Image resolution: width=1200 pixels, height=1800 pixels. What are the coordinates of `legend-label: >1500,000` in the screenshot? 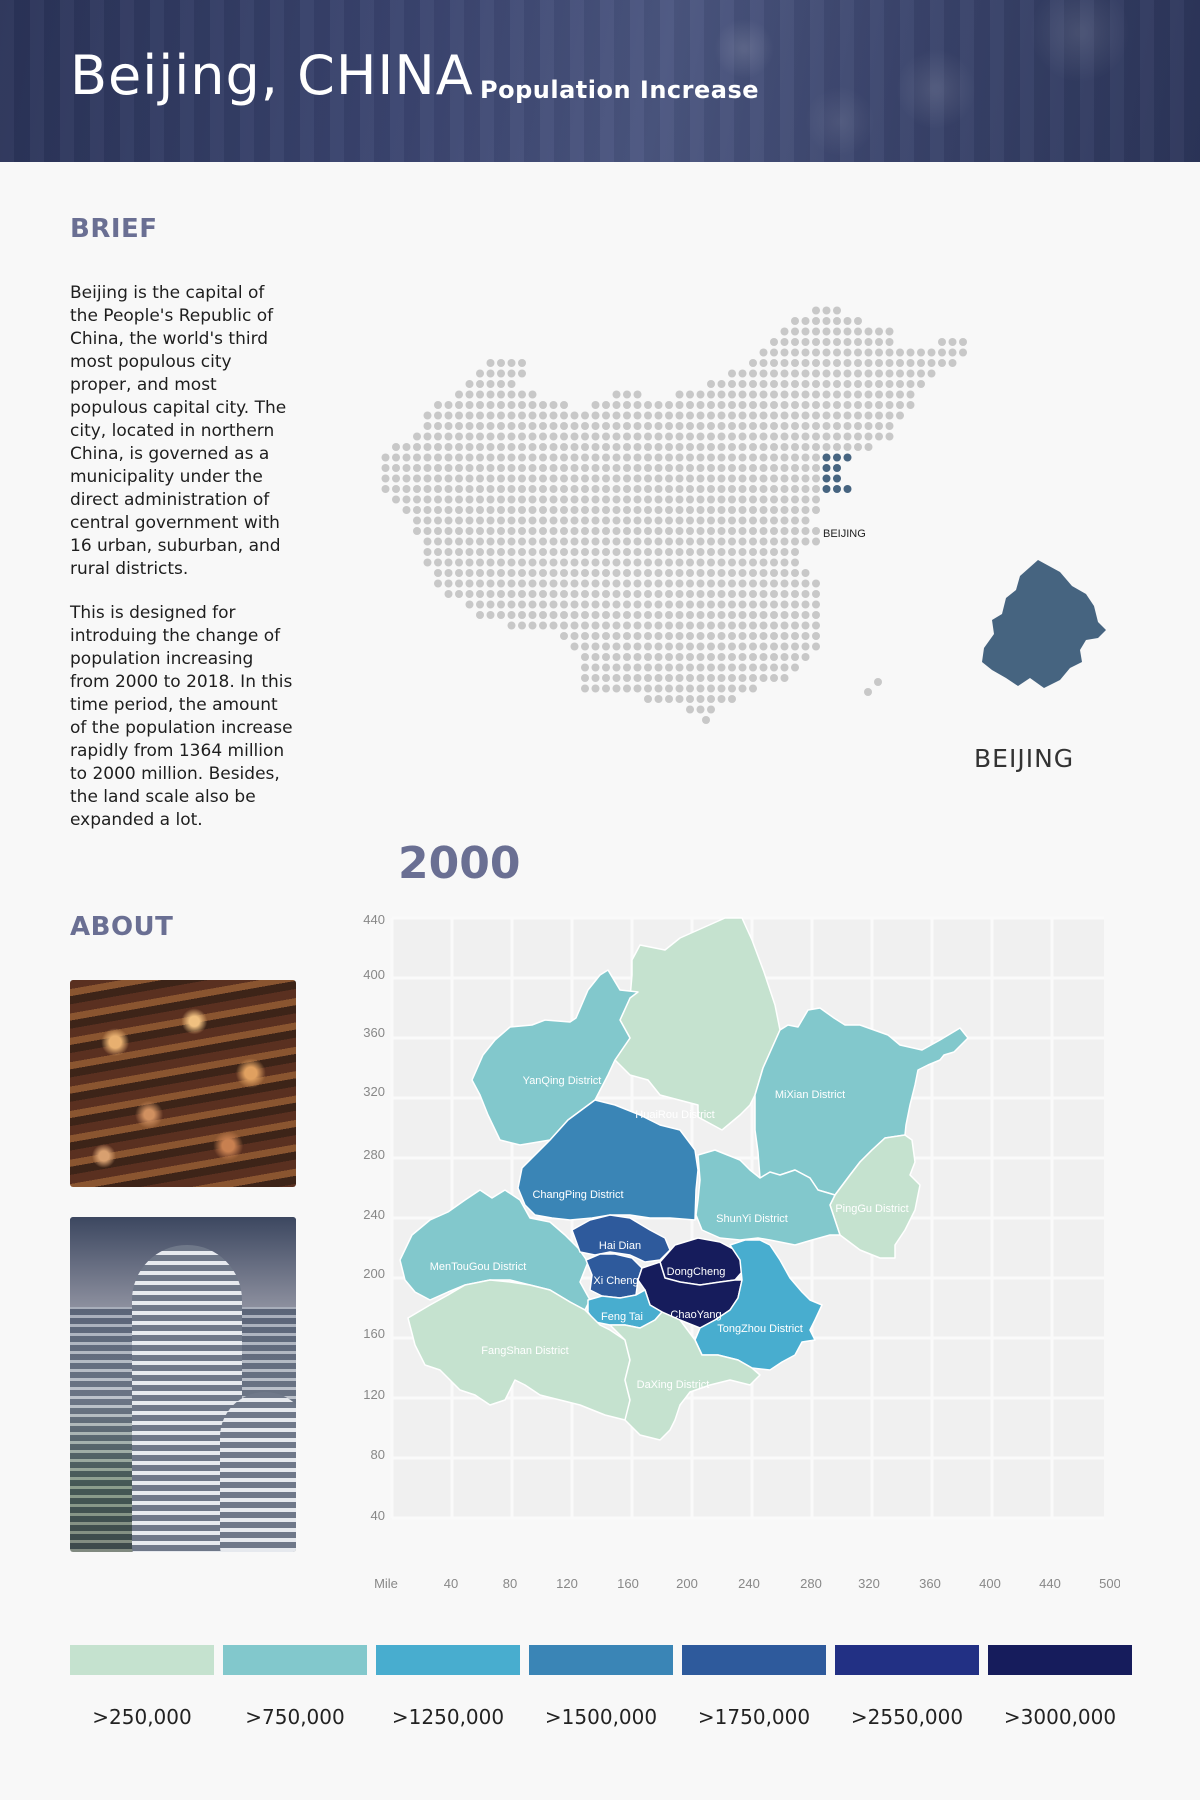 It's located at (601, 1717).